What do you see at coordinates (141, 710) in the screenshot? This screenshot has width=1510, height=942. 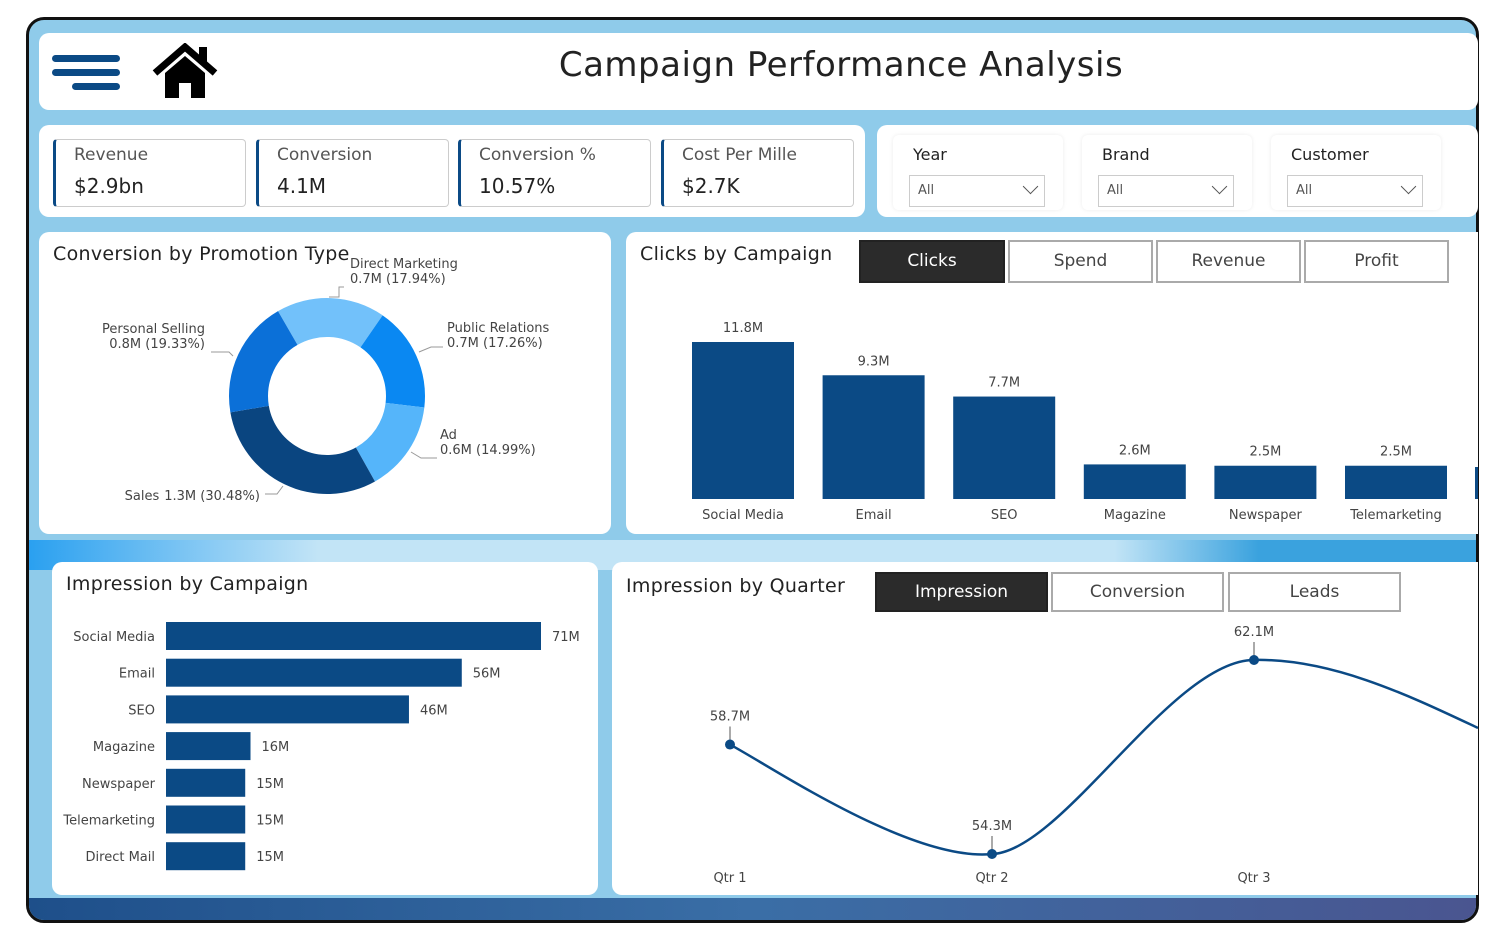 I see `y-tick-label: SEO` at bounding box center [141, 710].